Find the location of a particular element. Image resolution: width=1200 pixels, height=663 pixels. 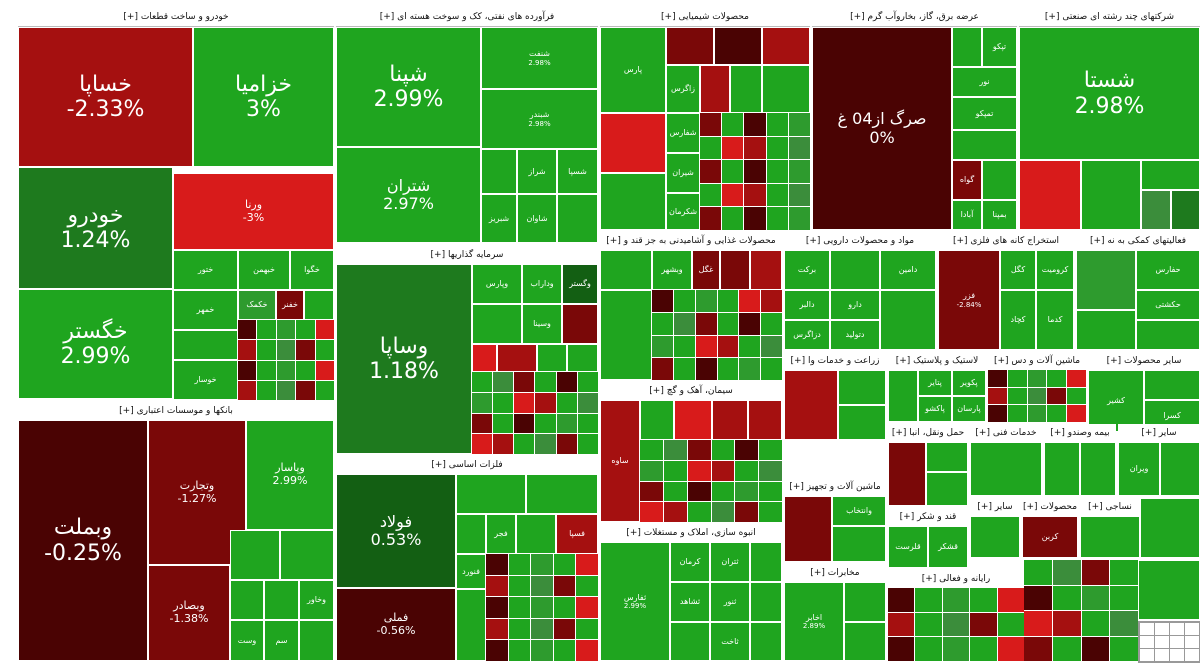

stock-tile-khmehr: خمهر is located at coordinates (205, 310).